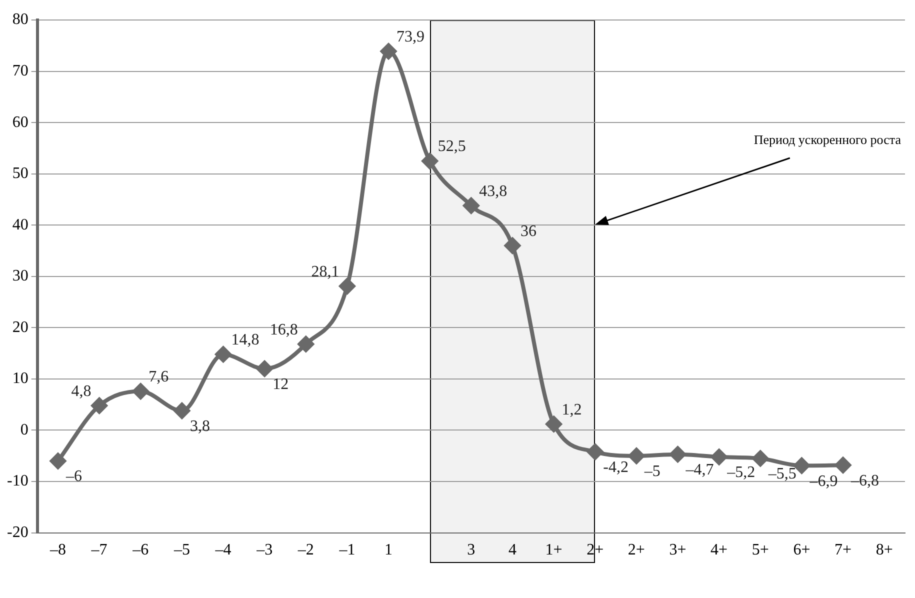 Image resolution: width=915 pixels, height=598 pixels. What do you see at coordinates (158, 377) in the screenshot?
I see `data-label: 7,6` at bounding box center [158, 377].